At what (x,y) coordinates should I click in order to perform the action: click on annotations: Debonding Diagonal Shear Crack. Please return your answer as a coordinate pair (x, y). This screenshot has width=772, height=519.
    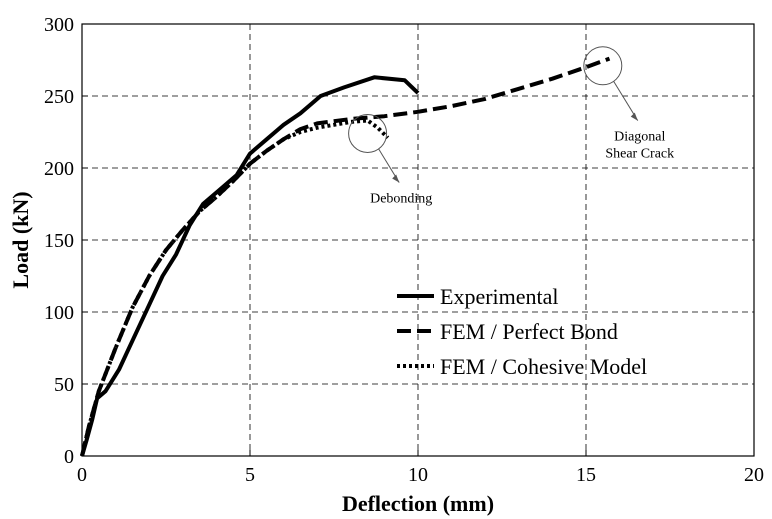
    Looking at the image, I should click on (511, 126).